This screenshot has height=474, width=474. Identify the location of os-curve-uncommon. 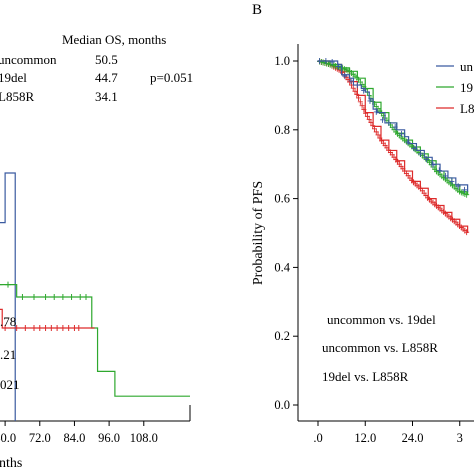
(8, 296).